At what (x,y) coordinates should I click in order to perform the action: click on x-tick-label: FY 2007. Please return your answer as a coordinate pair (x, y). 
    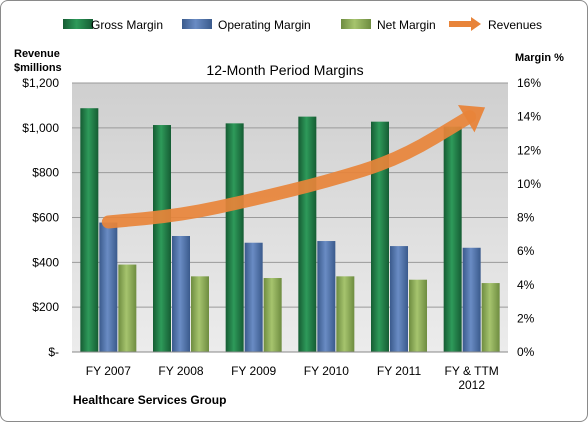
    Looking at the image, I should click on (108, 371).